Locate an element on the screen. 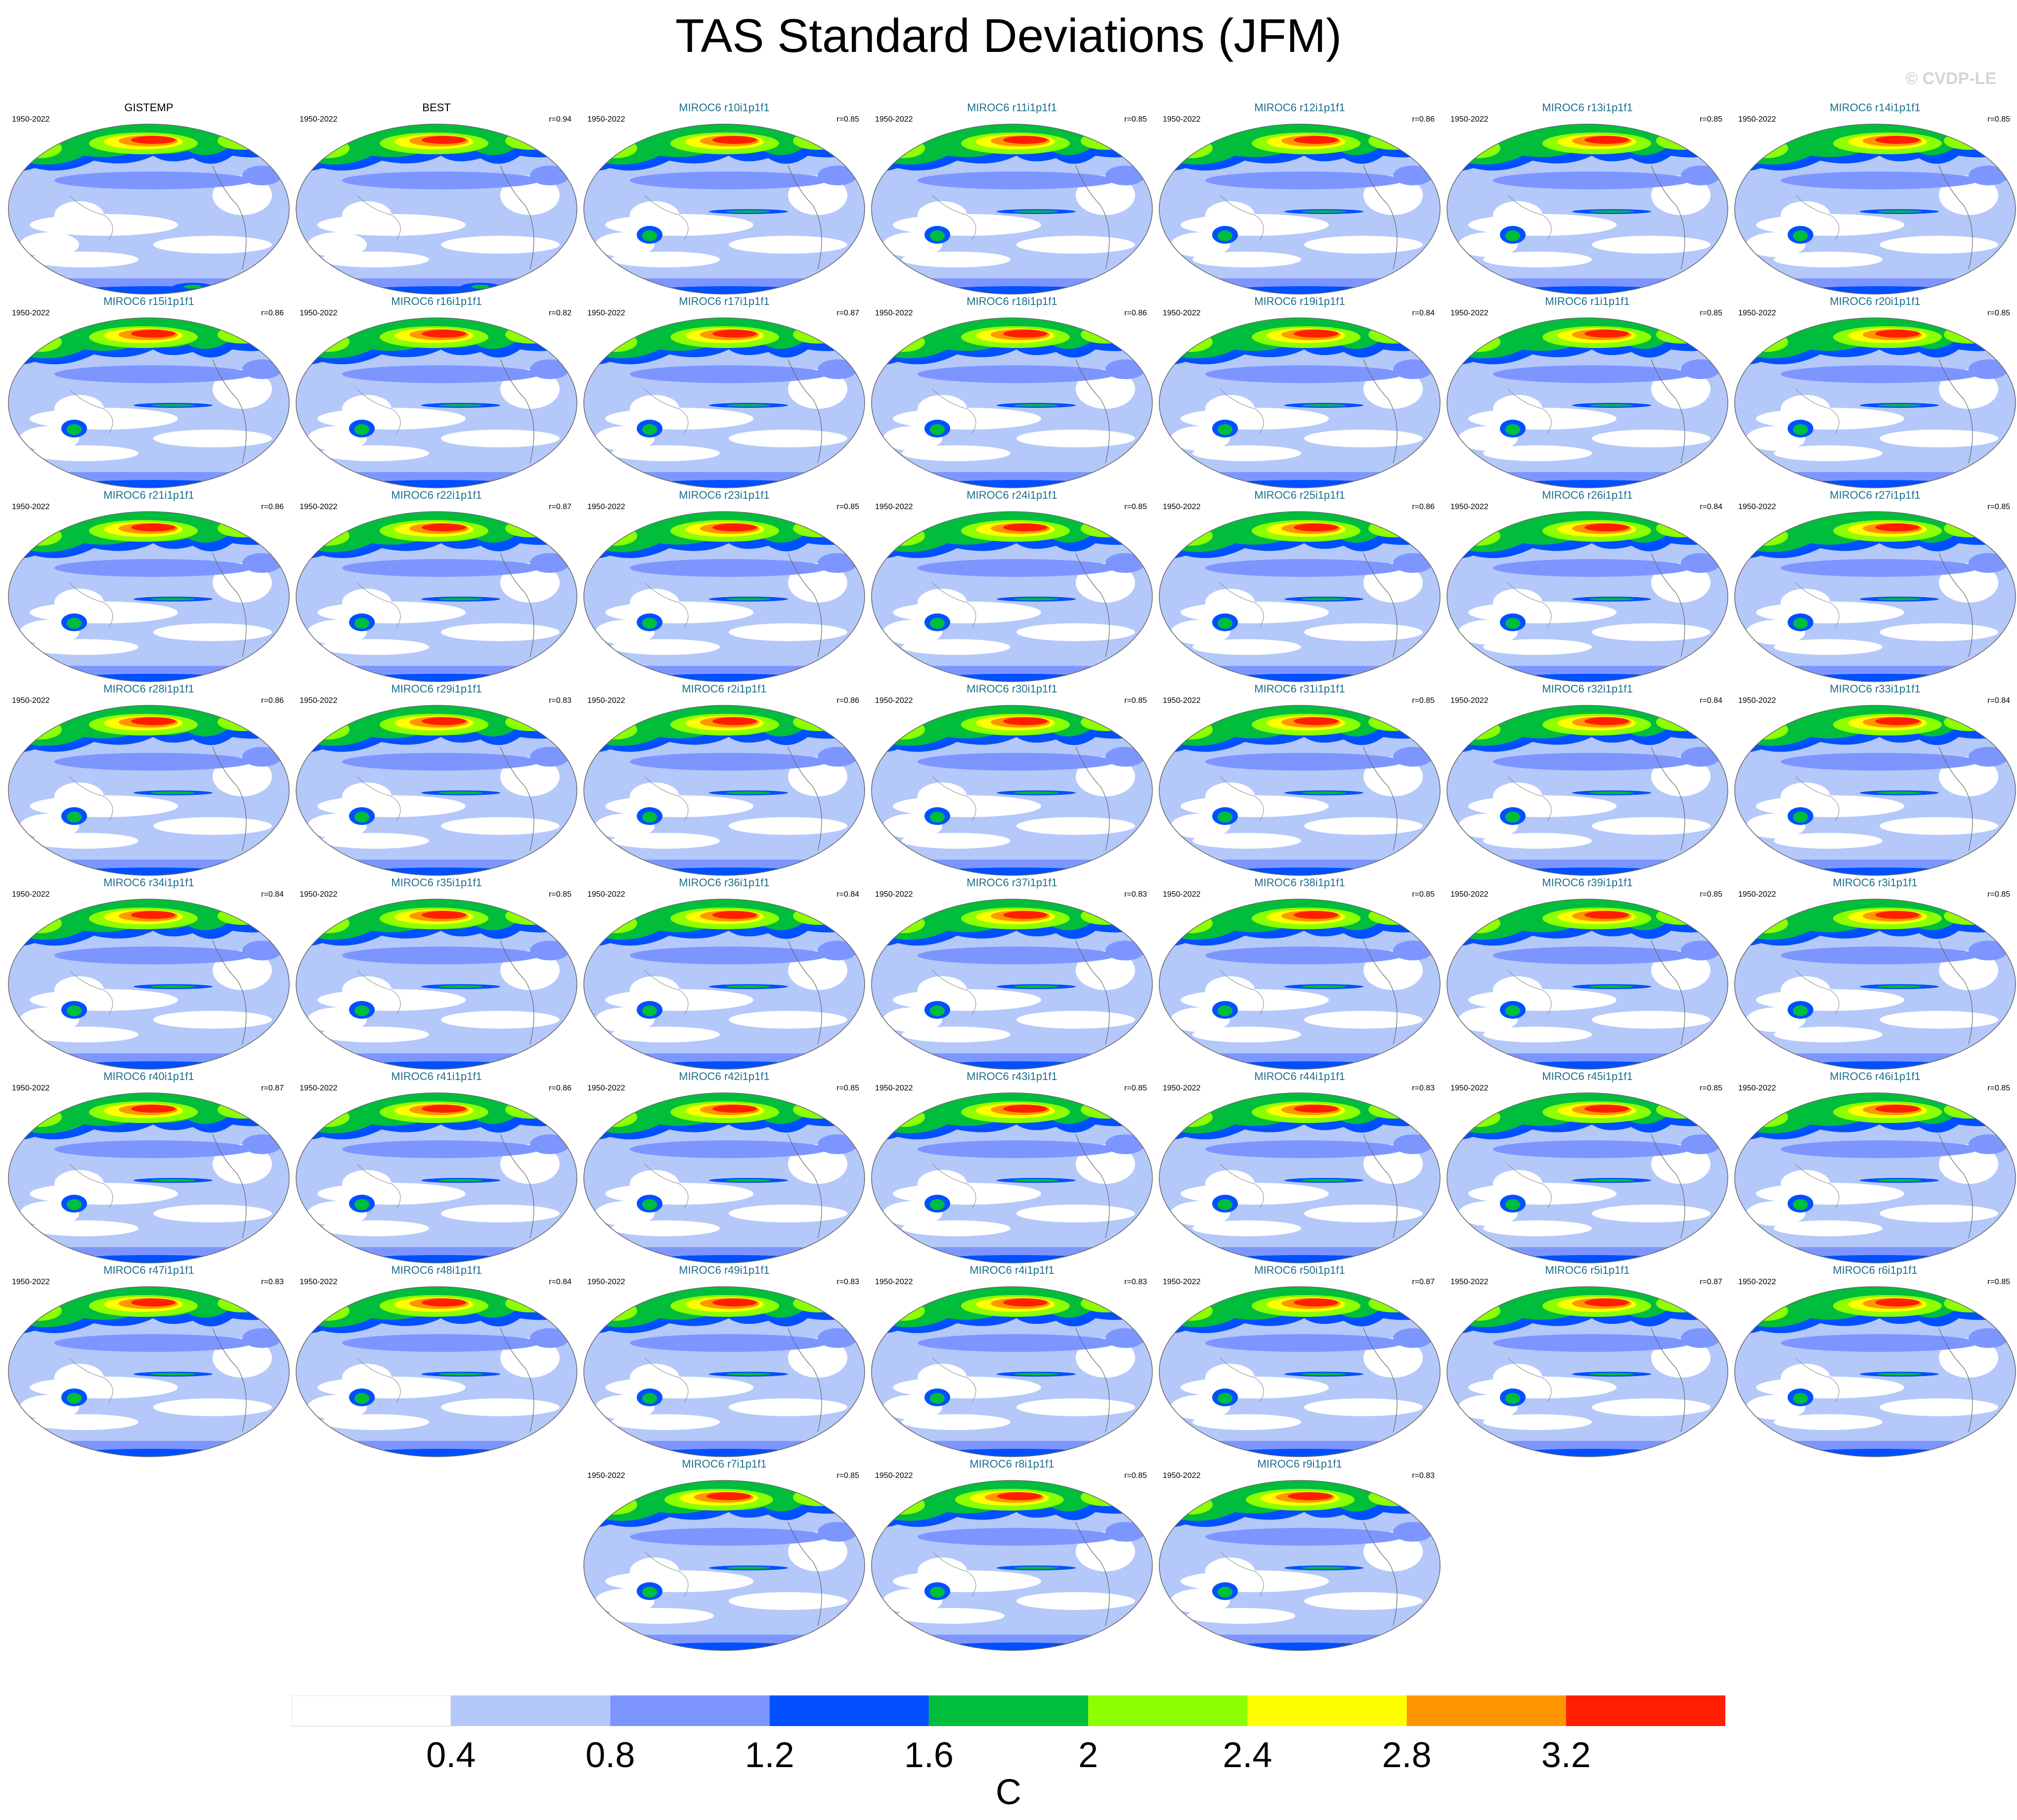 This screenshot has height=1820, width=2017. map-panel: MIROC6 r30i1p1f1 1950-2022 r=0.85 is located at coordinates (1012, 779).